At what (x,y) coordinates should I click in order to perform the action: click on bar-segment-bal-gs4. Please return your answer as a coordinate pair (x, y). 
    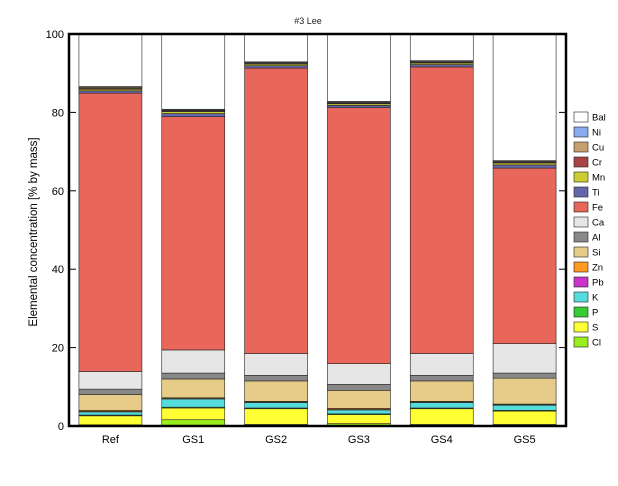
    Looking at the image, I should click on (441, 47).